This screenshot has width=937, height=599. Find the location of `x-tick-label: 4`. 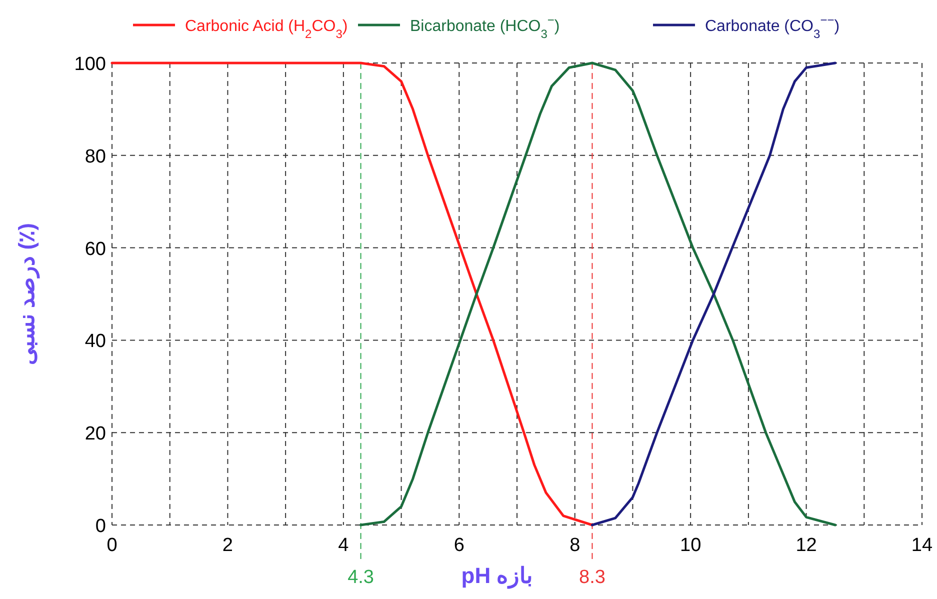

x-tick-label: 4 is located at coordinates (344, 545).